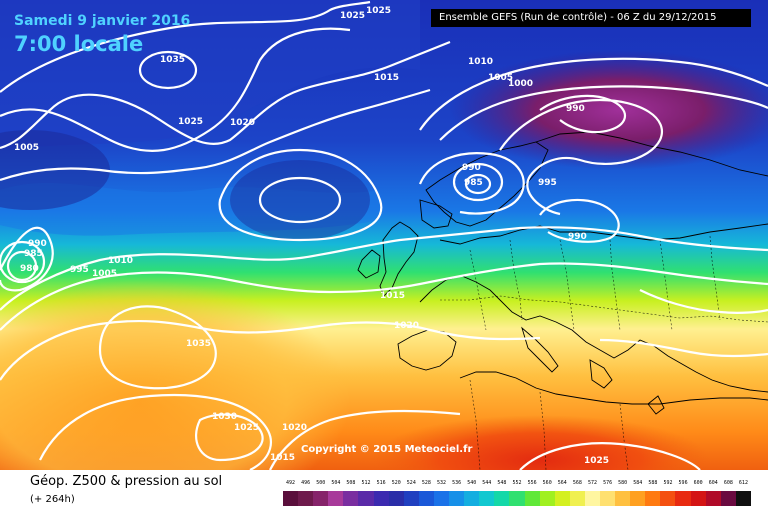 This screenshot has width=768, height=512. I want to click on map-title: Géop. Z500 & pression au sol, so click(126, 481).